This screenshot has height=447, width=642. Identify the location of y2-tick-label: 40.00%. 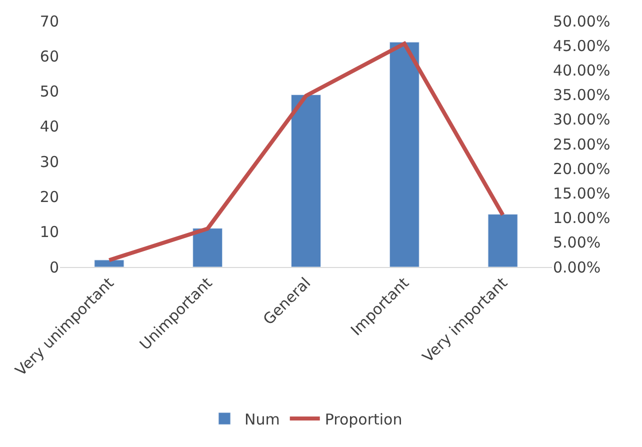
(581, 70).